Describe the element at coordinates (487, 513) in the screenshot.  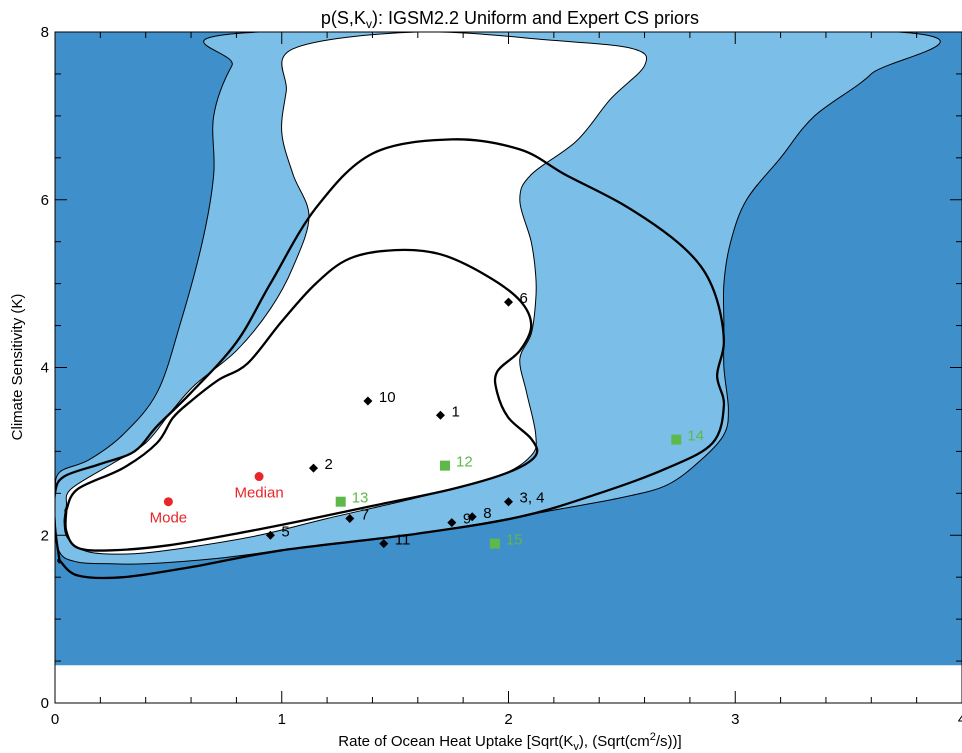
I see `point-label: 8` at that location.